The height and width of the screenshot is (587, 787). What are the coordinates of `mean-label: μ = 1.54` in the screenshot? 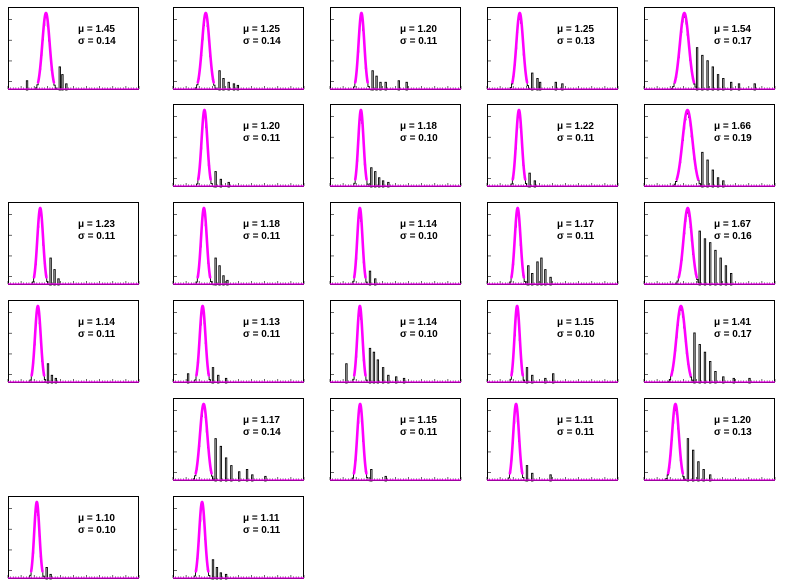 It's located at (732, 29).